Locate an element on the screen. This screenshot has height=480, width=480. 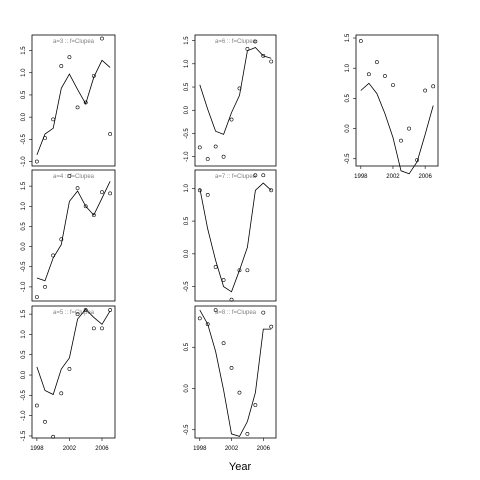
x-tick-label: 1998 is located at coordinates (361, 177).